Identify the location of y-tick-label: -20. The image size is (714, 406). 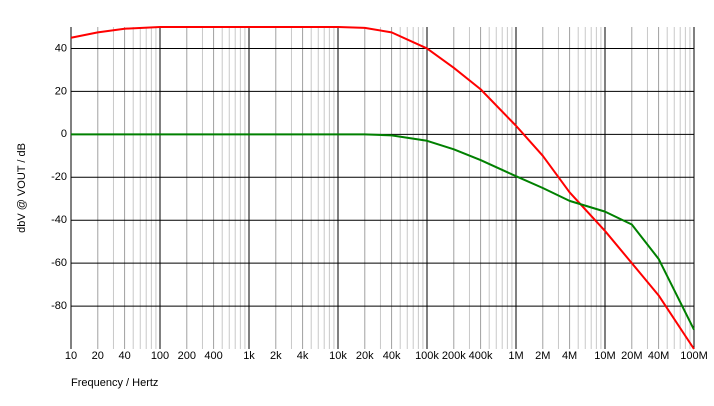
(59, 177).